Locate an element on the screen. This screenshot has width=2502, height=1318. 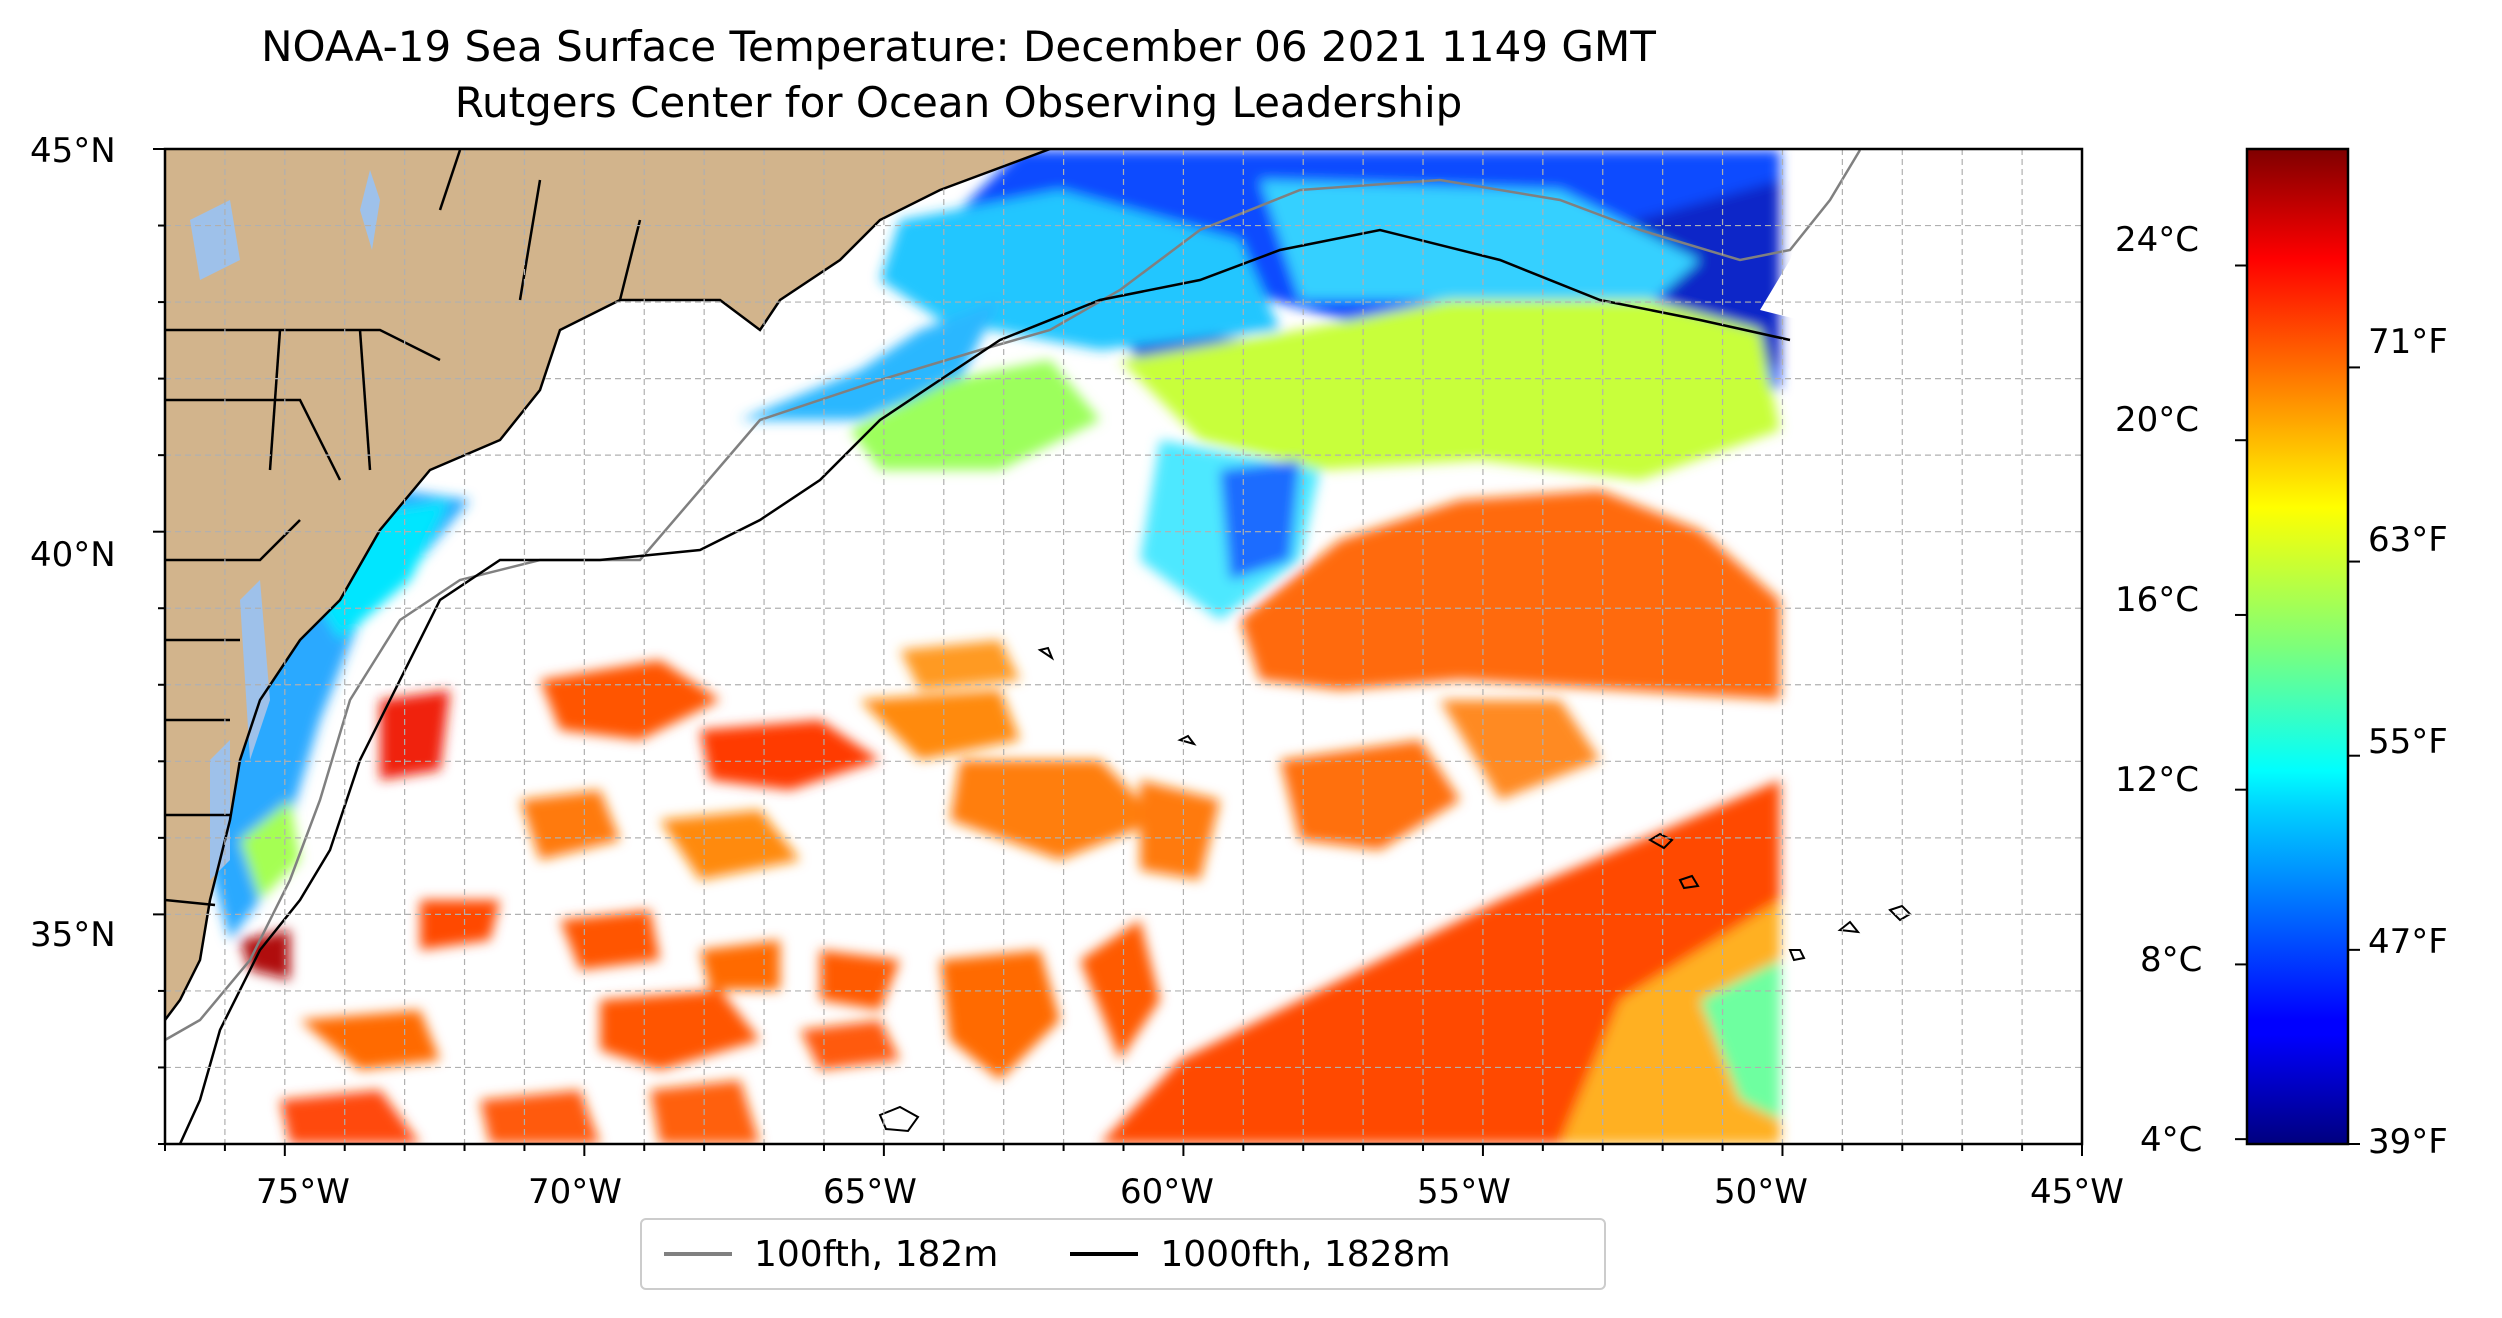
celsius-tick-label: 8°C is located at coordinates (2171, 960).